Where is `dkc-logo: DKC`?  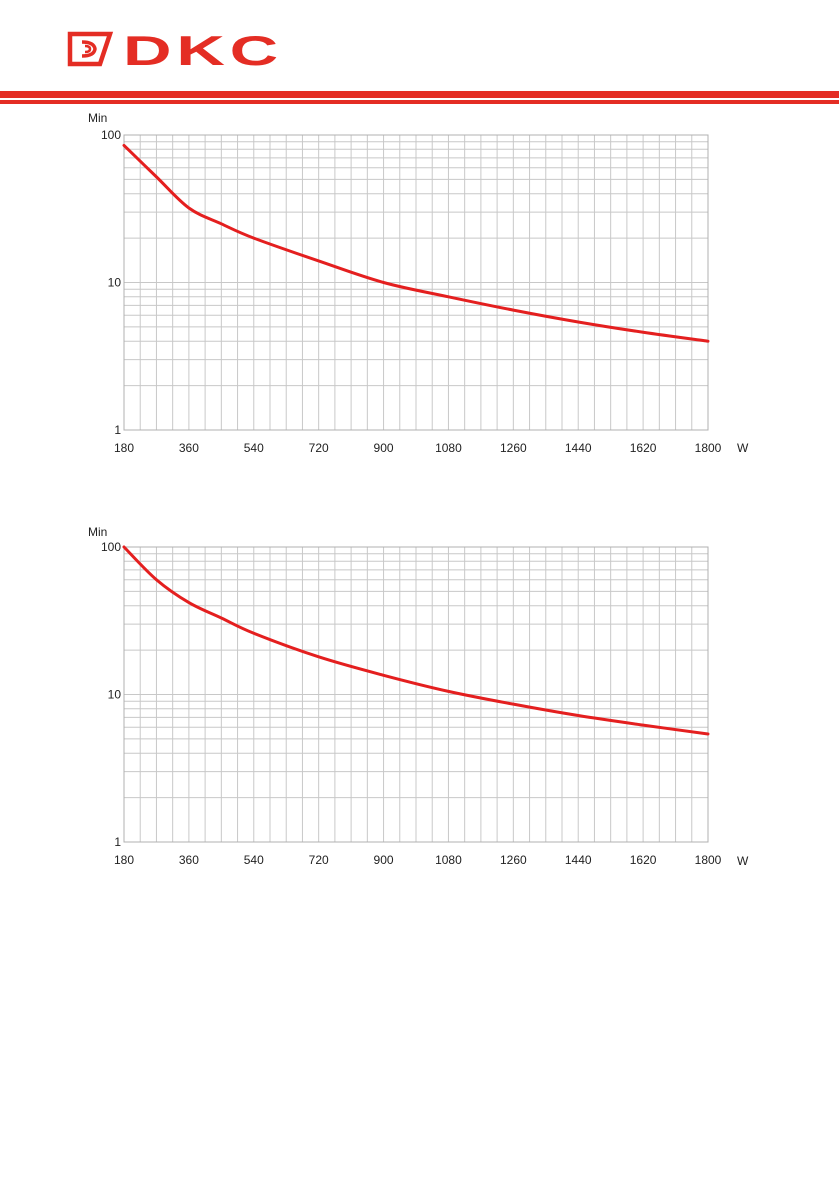
dkc-logo: DKC is located at coordinates (175, 49).